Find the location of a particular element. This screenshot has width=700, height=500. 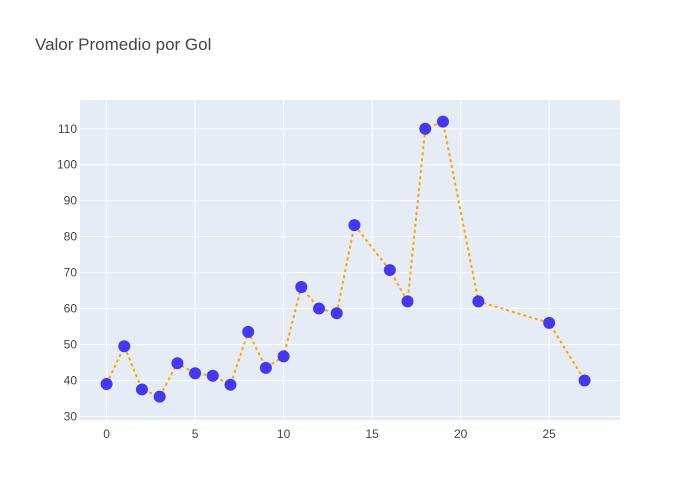

y-tick-label: 110 is located at coordinates (67, 129).